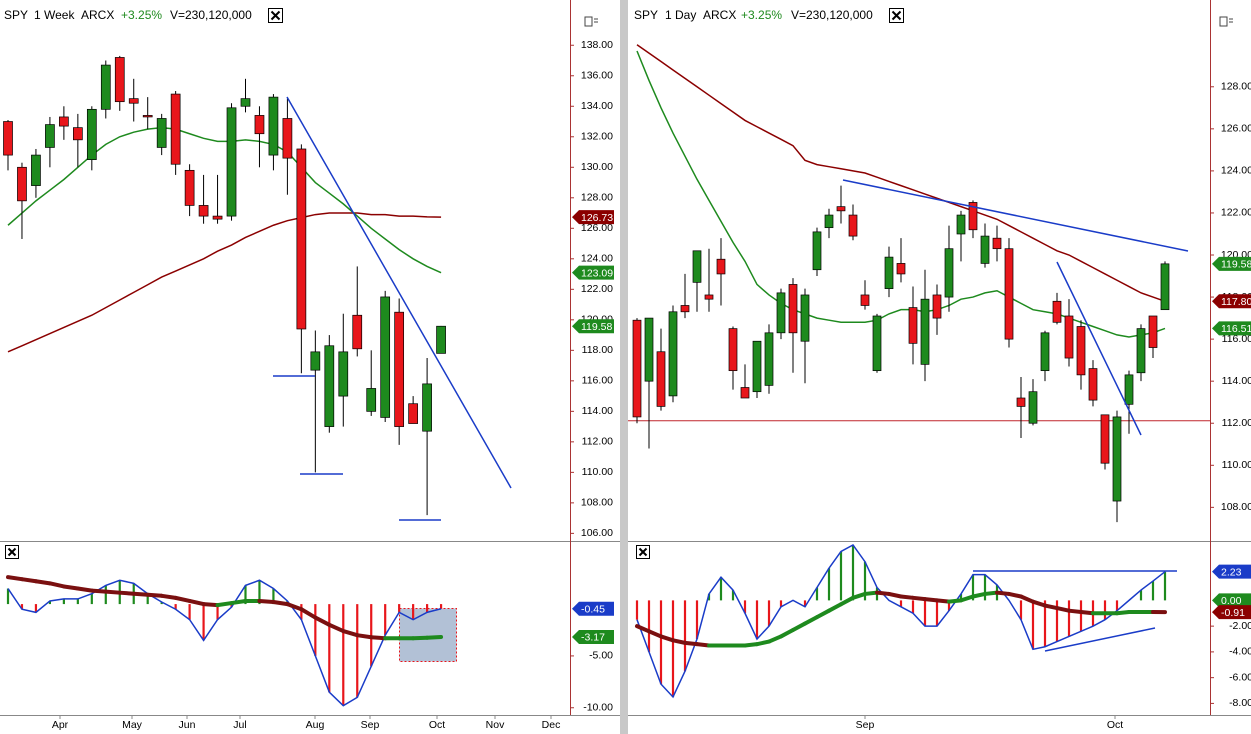 The width and height of the screenshot is (1251, 734). What do you see at coordinates (1236, 302) in the screenshot?
I see `value-tag-label: 117.80` at bounding box center [1236, 302].